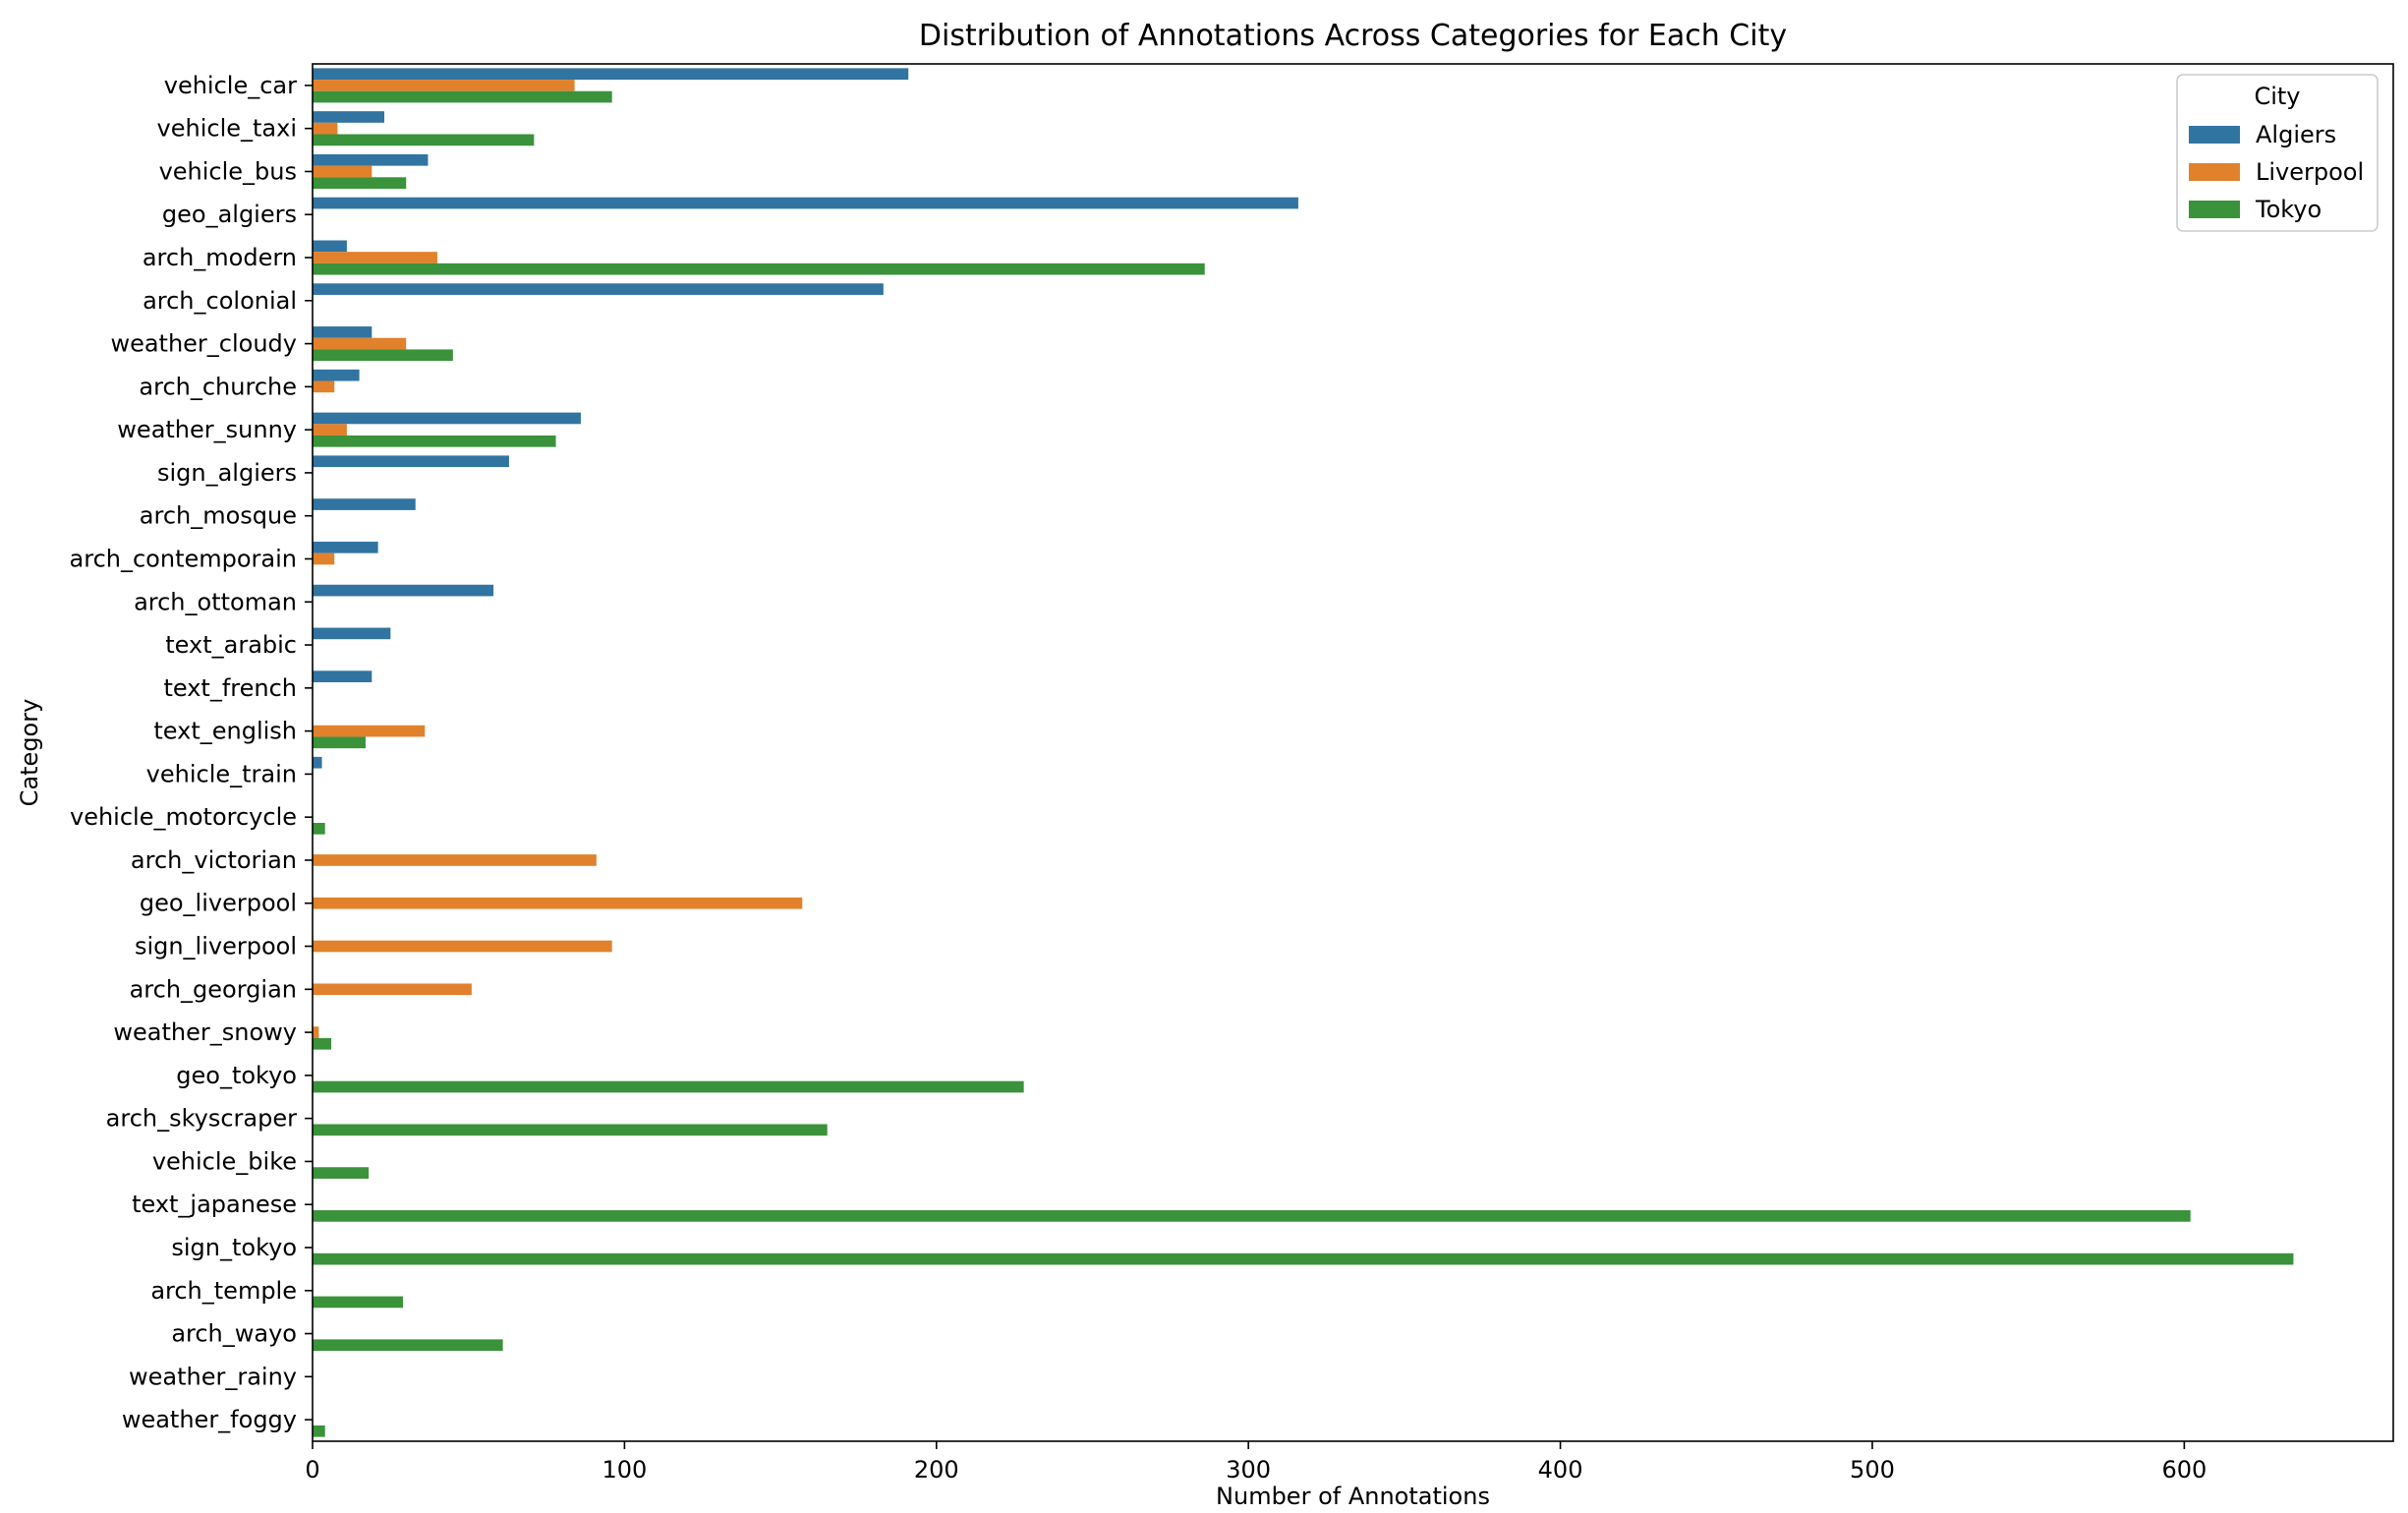 The image size is (2408, 1513). I want to click on y-tick-label: vehicle_car, so click(230, 86).